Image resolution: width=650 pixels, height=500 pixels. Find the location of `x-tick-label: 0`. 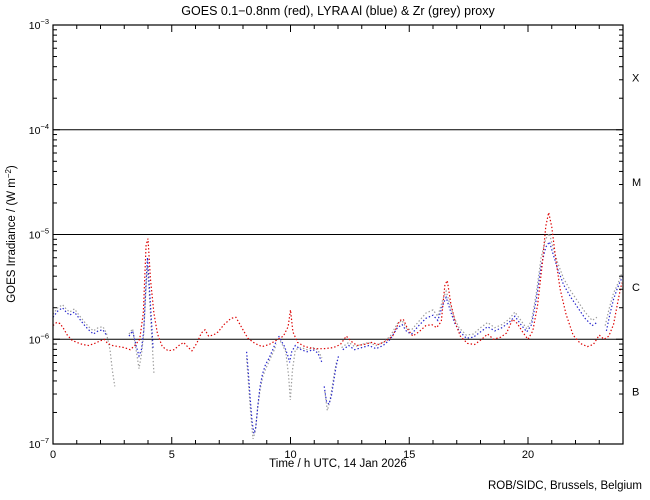

x-tick-label: 0 is located at coordinates (53, 455).